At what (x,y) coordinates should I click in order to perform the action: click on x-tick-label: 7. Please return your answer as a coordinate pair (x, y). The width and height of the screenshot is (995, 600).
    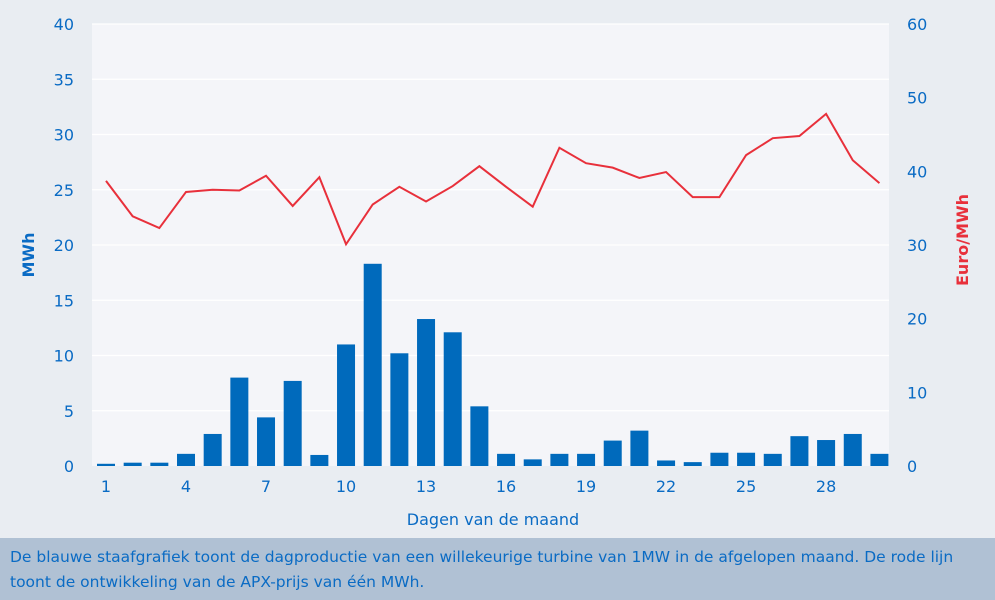
    Looking at the image, I should click on (266, 486).